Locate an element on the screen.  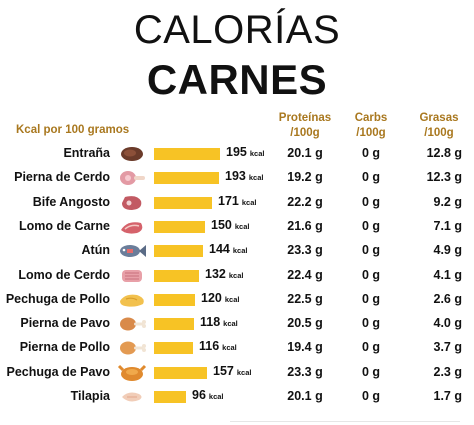
fat-value: 4.0 g is located at coordinates (448, 323).